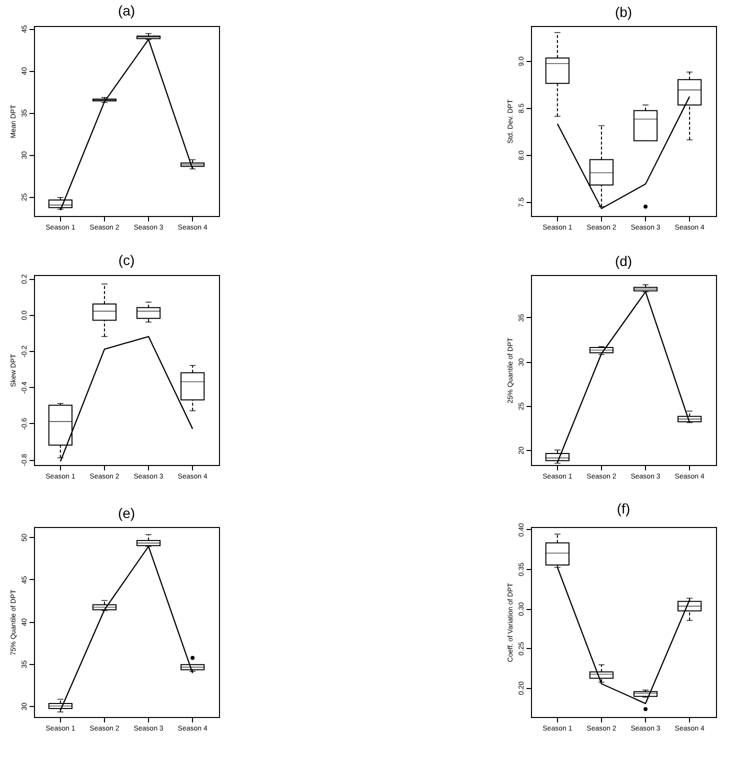  I want to click on chart-title: (f), so click(623, 508).